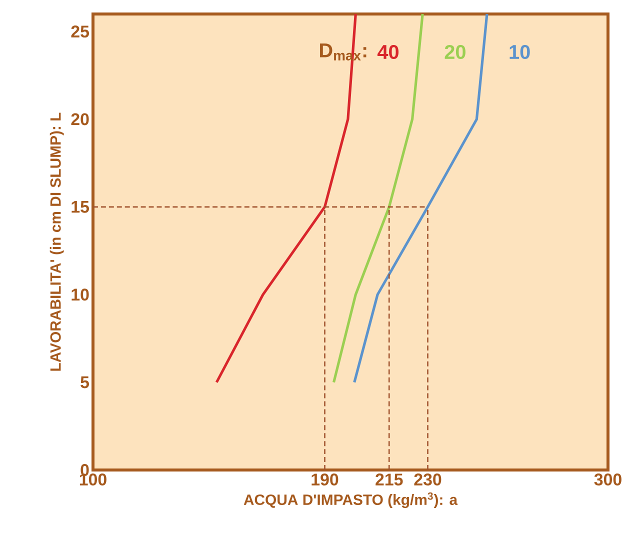 The image size is (627, 556). What do you see at coordinates (520, 52) in the screenshot?
I see `series-label: 10` at bounding box center [520, 52].